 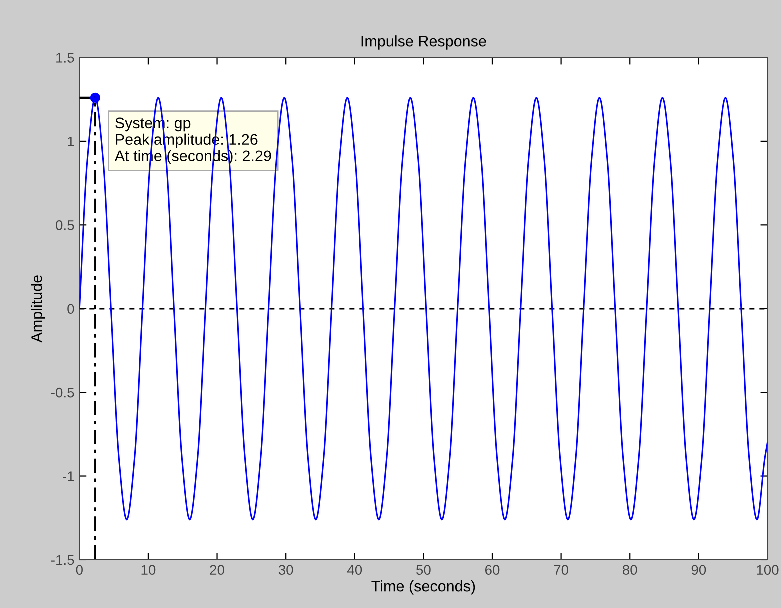 What do you see at coordinates (71, 309) in the screenshot?
I see `y-tick-label: 0` at bounding box center [71, 309].